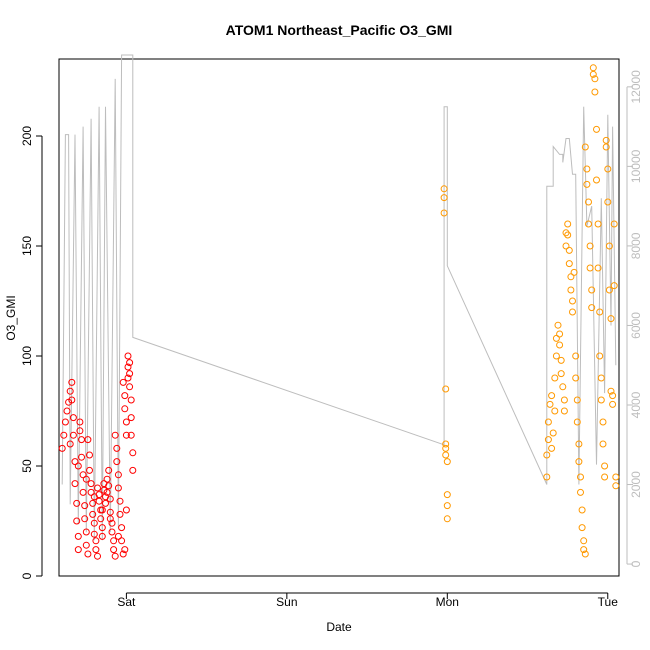 The width and height of the screenshot is (650, 650). What do you see at coordinates (636, 404) in the screenshot?
I see `y2-tick-label: 4000` at bounding box center [636, 404].